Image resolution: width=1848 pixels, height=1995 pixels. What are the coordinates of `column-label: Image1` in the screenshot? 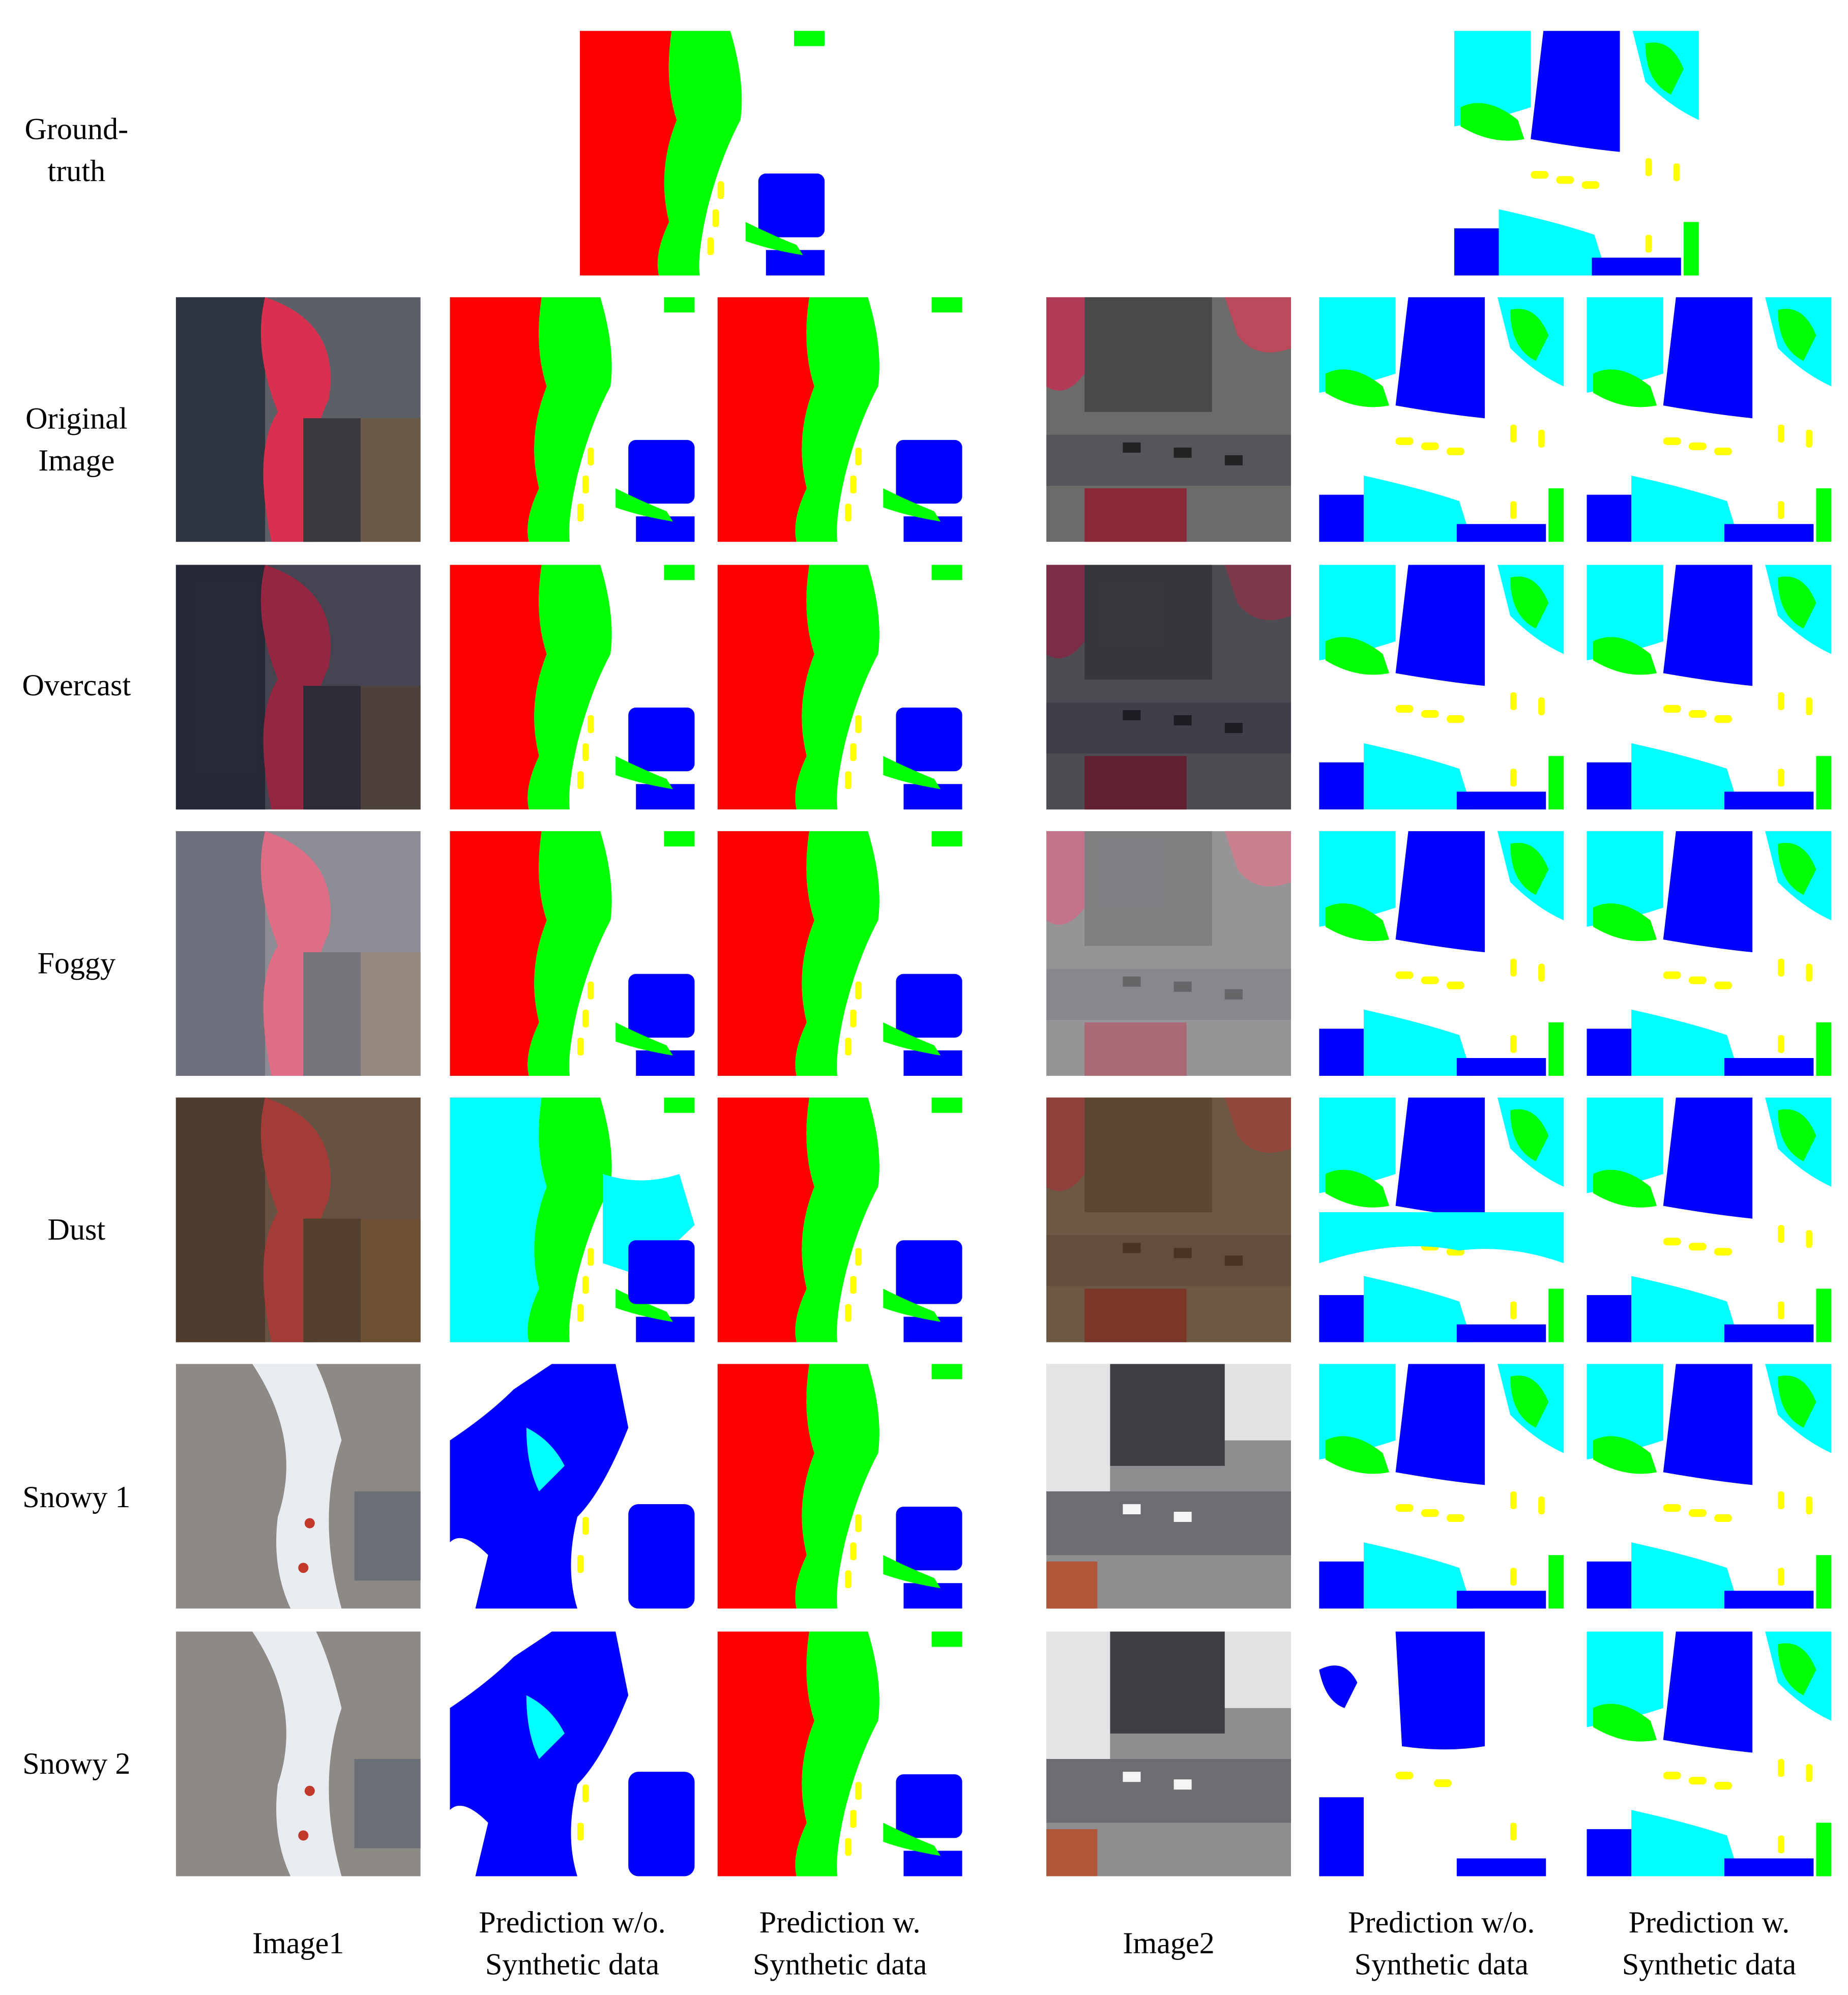 It's located at (298, 1943).